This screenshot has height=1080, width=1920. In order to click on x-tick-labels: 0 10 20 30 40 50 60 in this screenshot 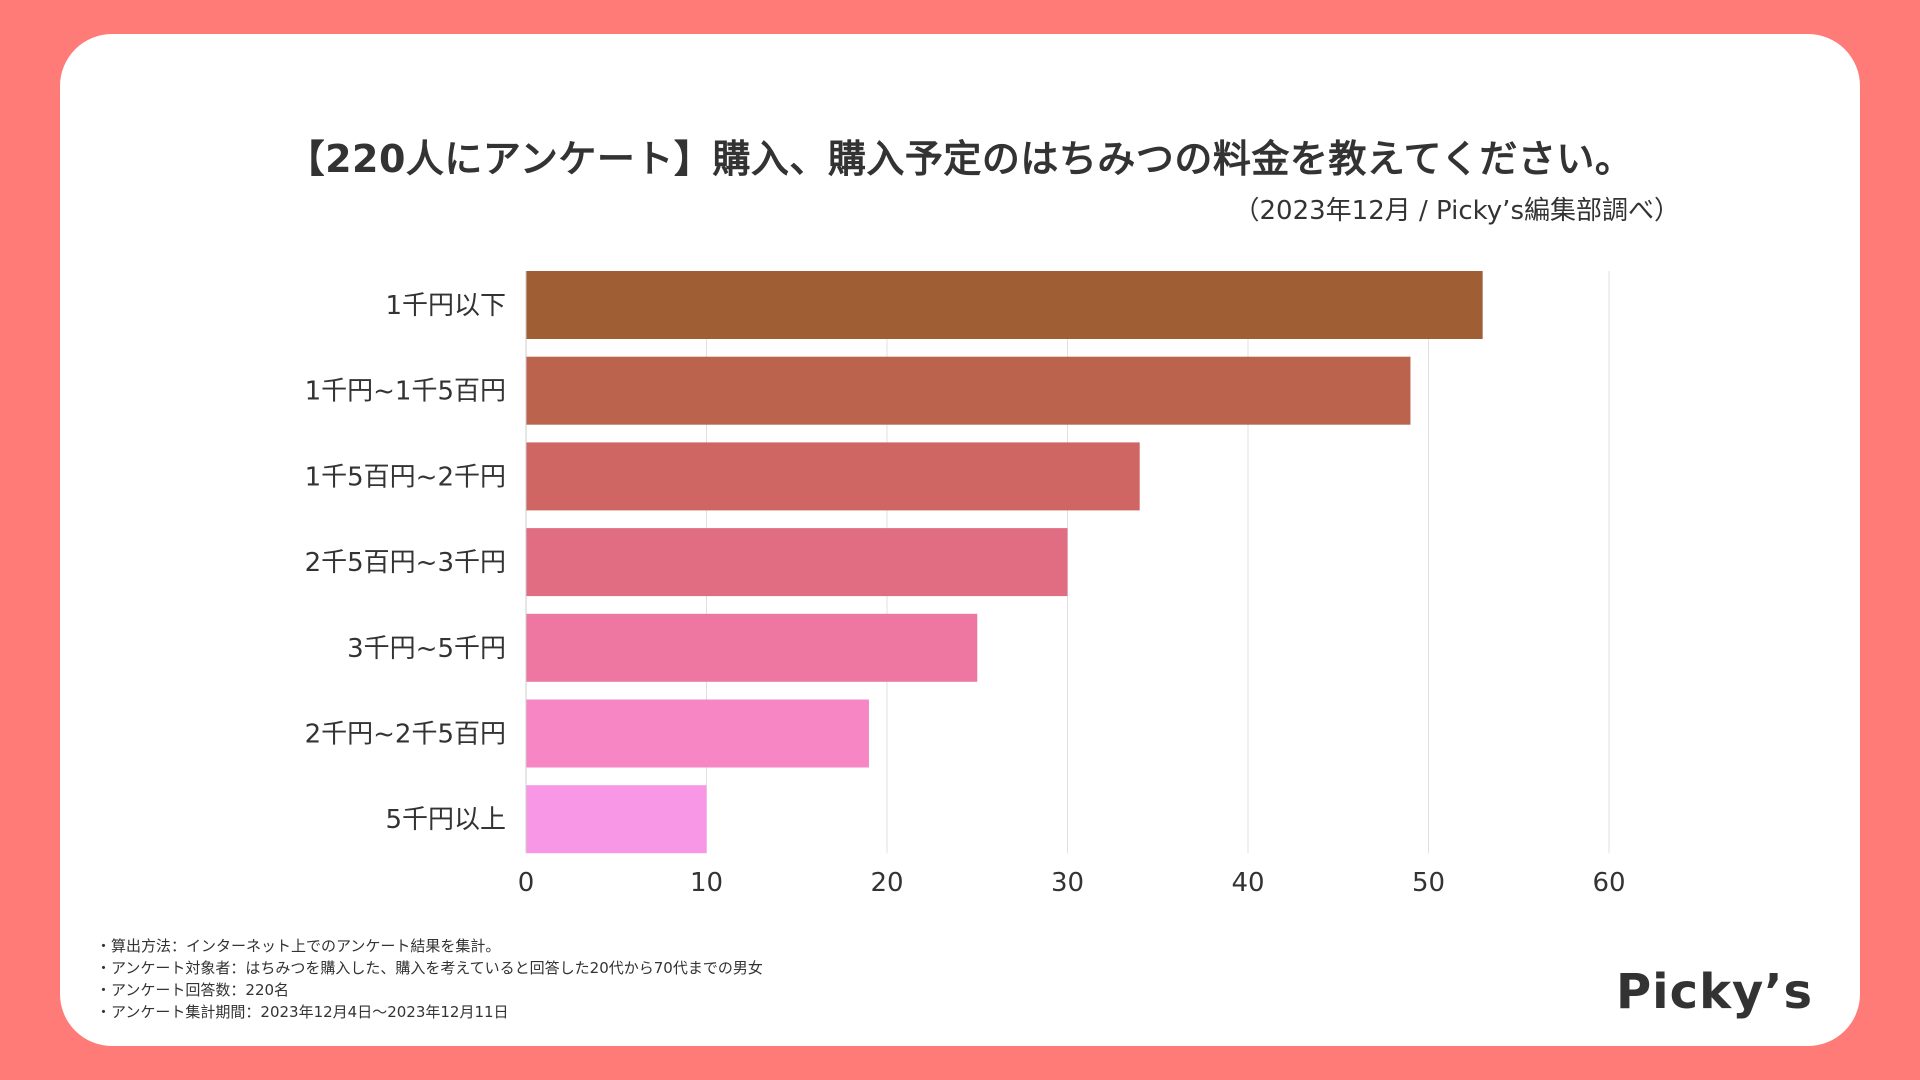, I will do `click(1072, 883)`.